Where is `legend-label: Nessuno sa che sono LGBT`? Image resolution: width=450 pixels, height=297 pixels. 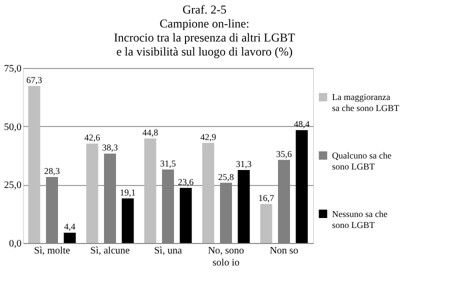 legend-label: Nessuno sa che sono LGBT is located at coordinates (360, 219).